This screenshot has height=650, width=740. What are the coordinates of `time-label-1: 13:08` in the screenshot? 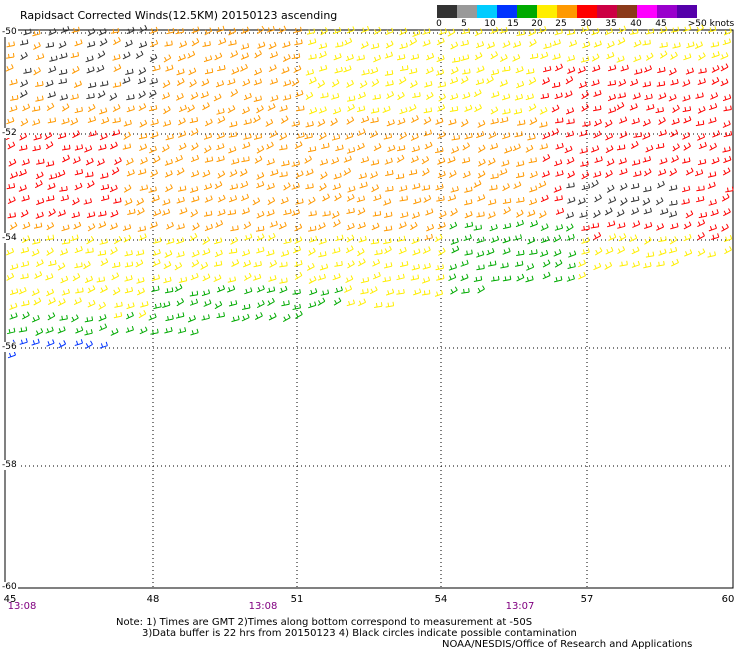 It's located at (22, 606).